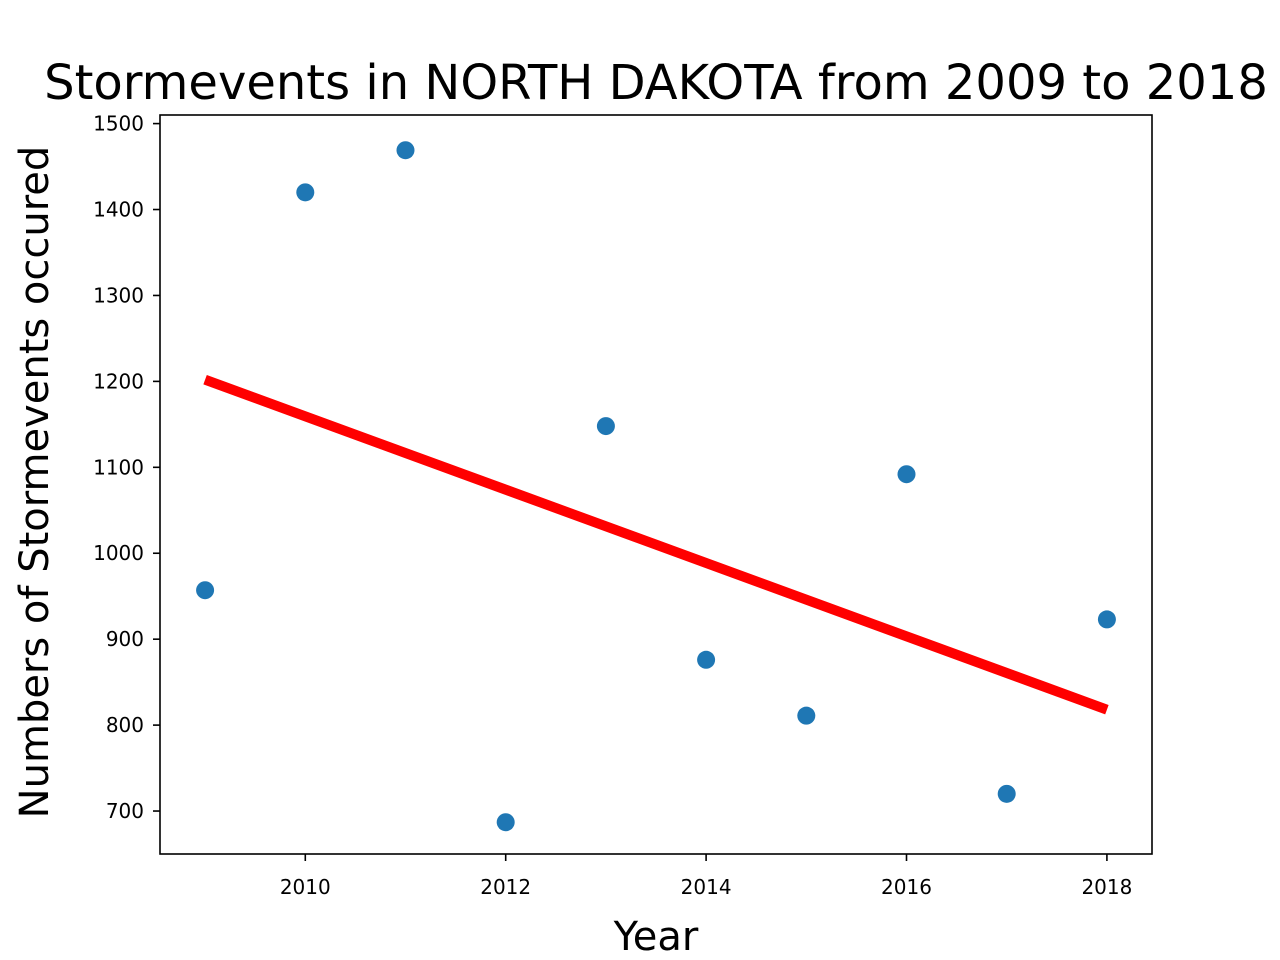  Describe the element at coordinates (118, 295) in the screenshot. I see `y-tick-label: 1300` at that location.